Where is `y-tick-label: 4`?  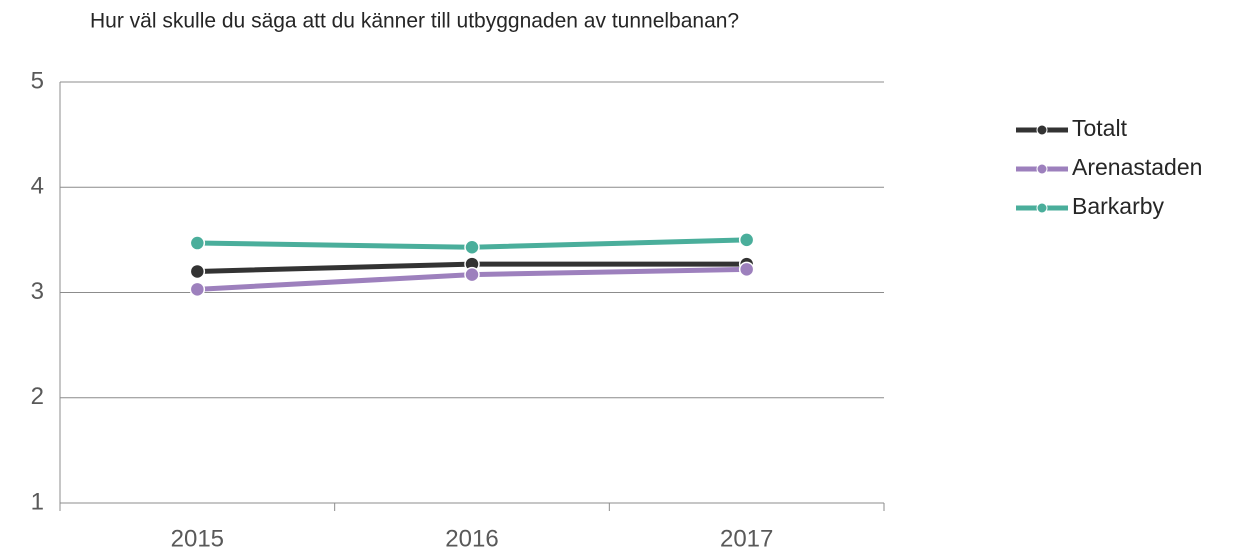
y-tick-label: 4 is located at coordinates (37, 186).